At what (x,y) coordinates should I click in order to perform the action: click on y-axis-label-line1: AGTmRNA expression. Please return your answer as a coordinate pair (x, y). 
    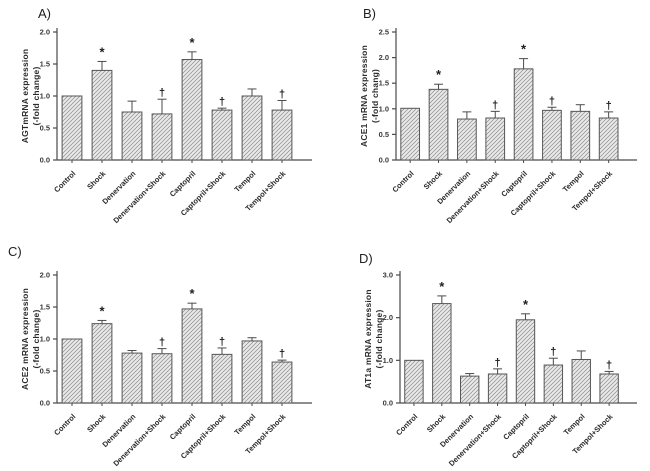
    Looking at the image, I should click on (25, 96).